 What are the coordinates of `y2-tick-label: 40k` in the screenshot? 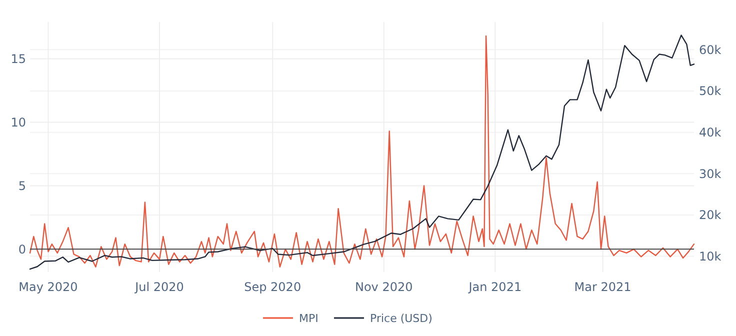 It's located at (710, 133).